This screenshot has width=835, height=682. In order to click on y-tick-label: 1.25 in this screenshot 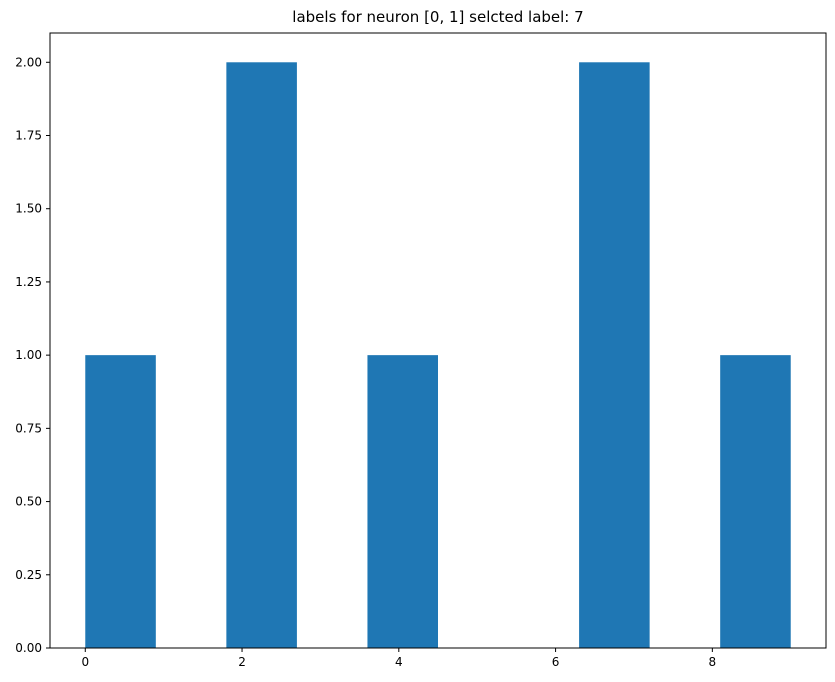, I will do `click(28, 282)`.